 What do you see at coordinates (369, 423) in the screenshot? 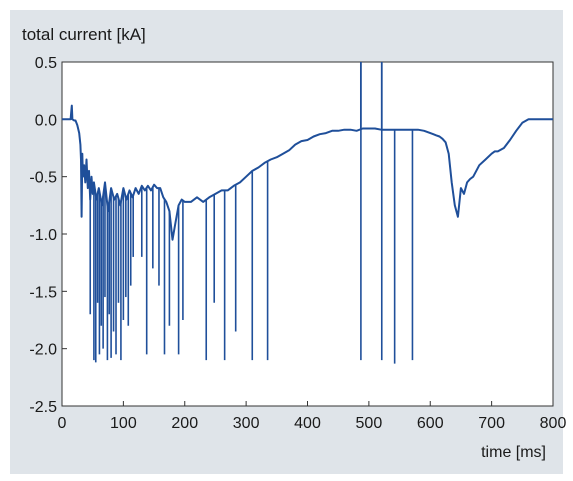
I see `x-tick-label: 500` at bounding box center [369, 423].